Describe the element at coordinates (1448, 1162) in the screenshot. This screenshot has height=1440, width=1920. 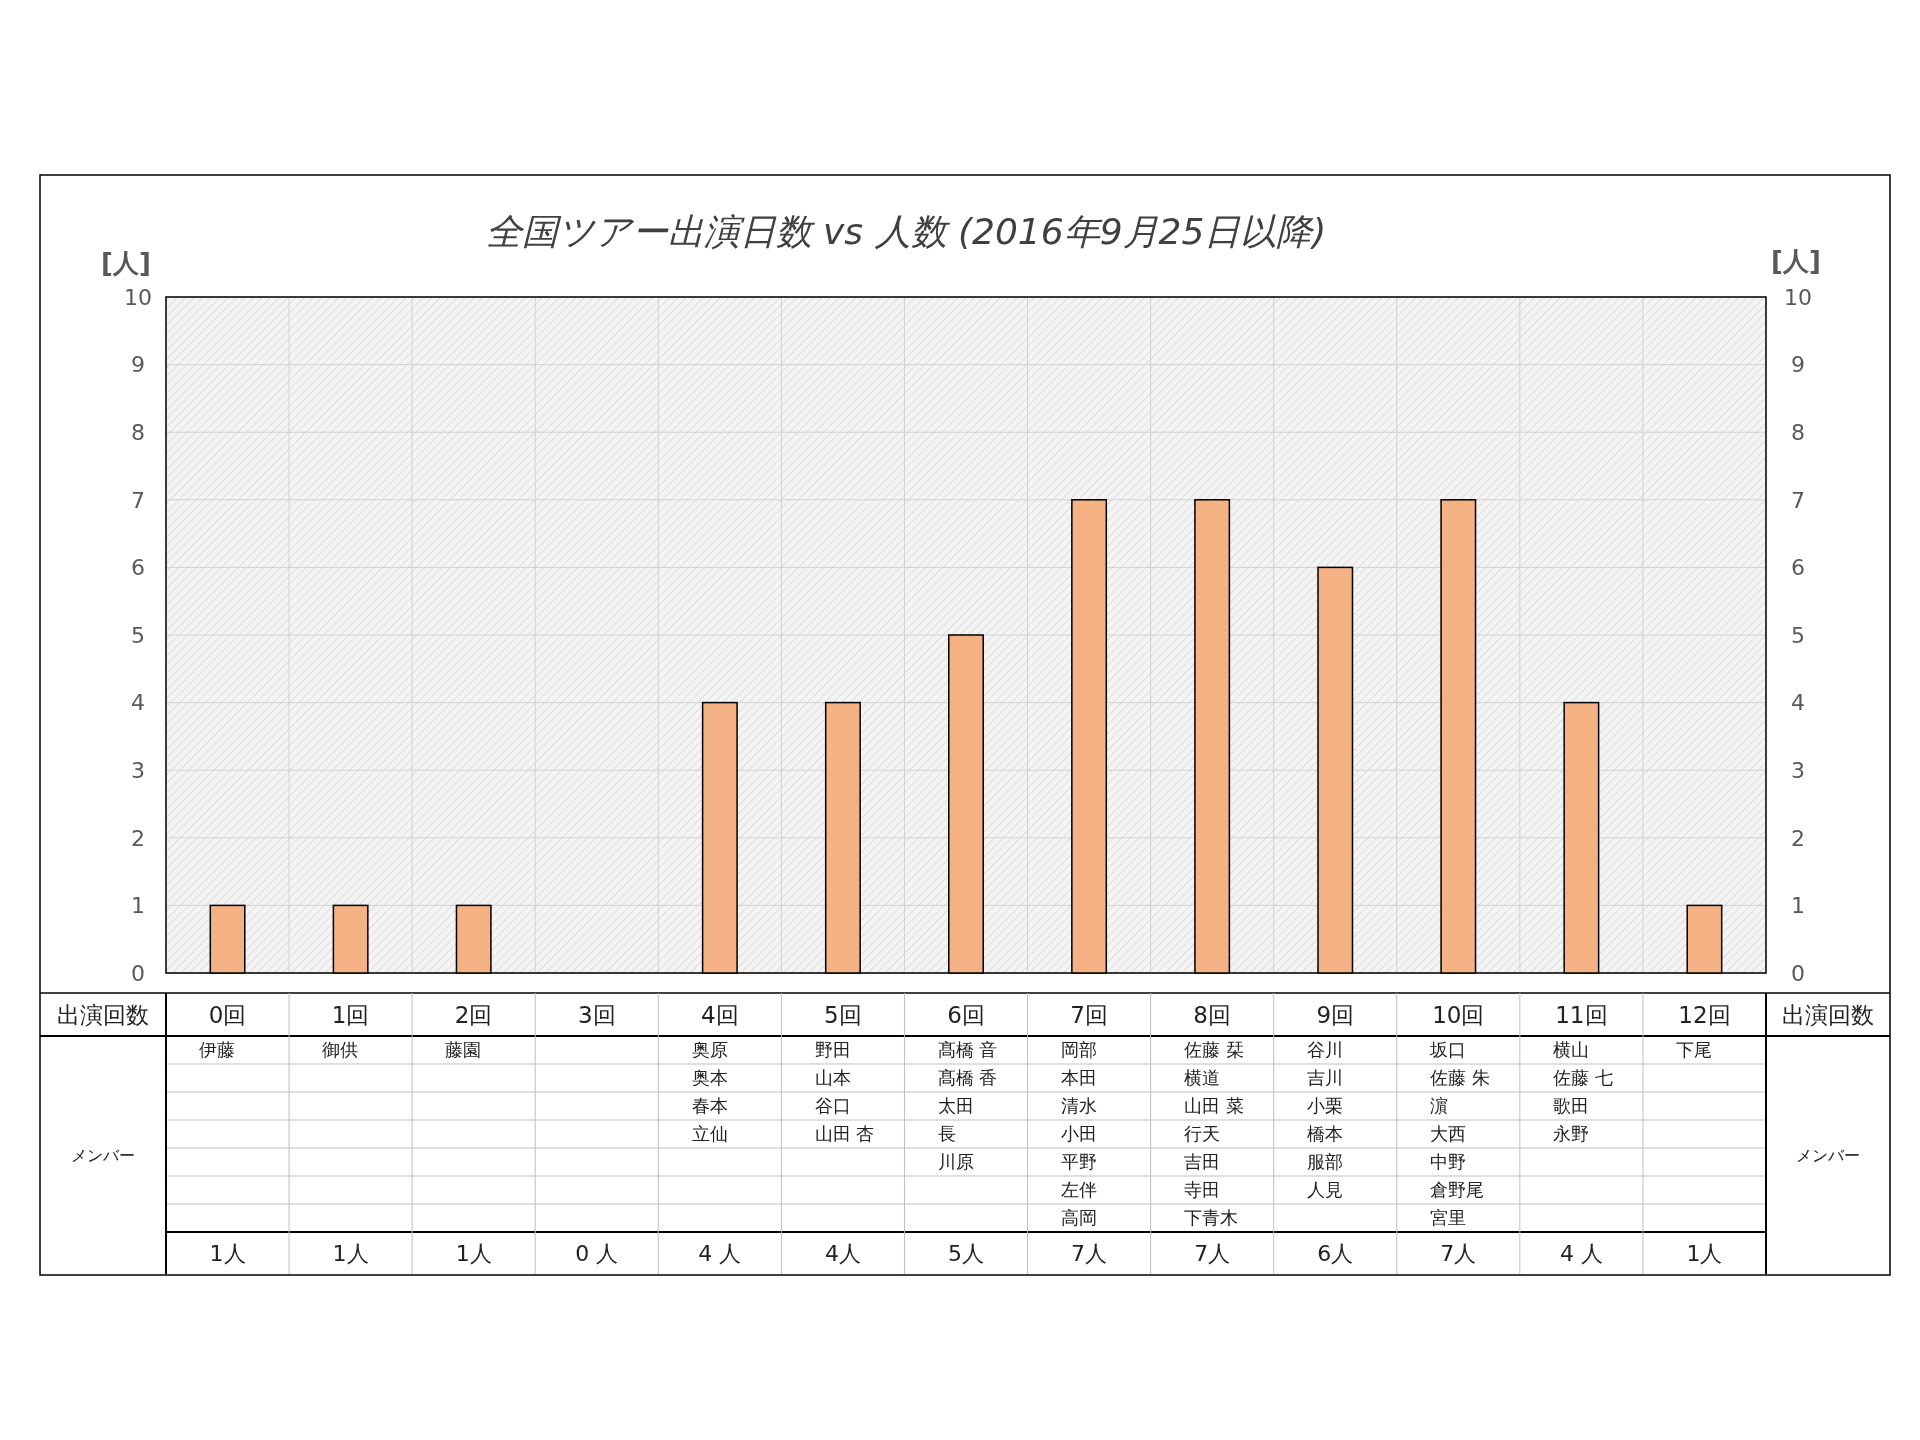
I see `text: 中野` at that location.